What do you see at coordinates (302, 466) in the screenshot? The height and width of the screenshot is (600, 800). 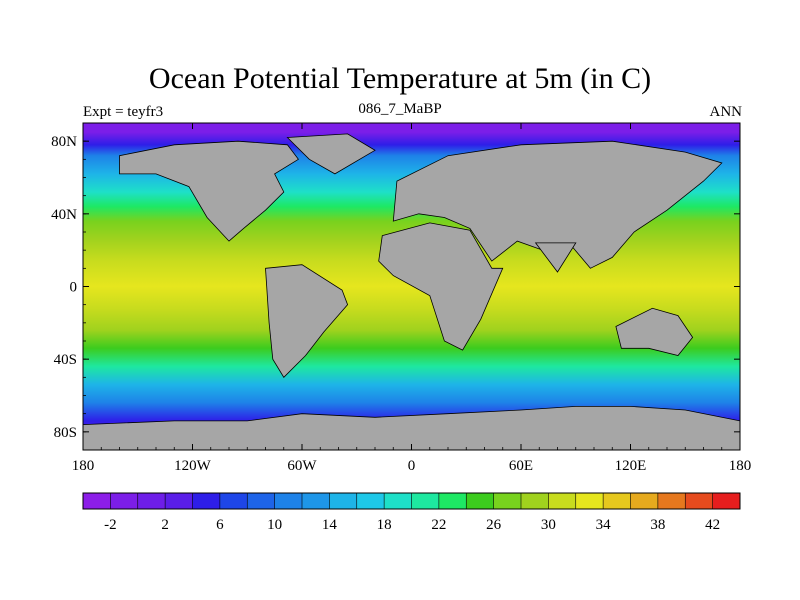 I see `lon-tick-label: 60W` at bounding box center [302, 466].